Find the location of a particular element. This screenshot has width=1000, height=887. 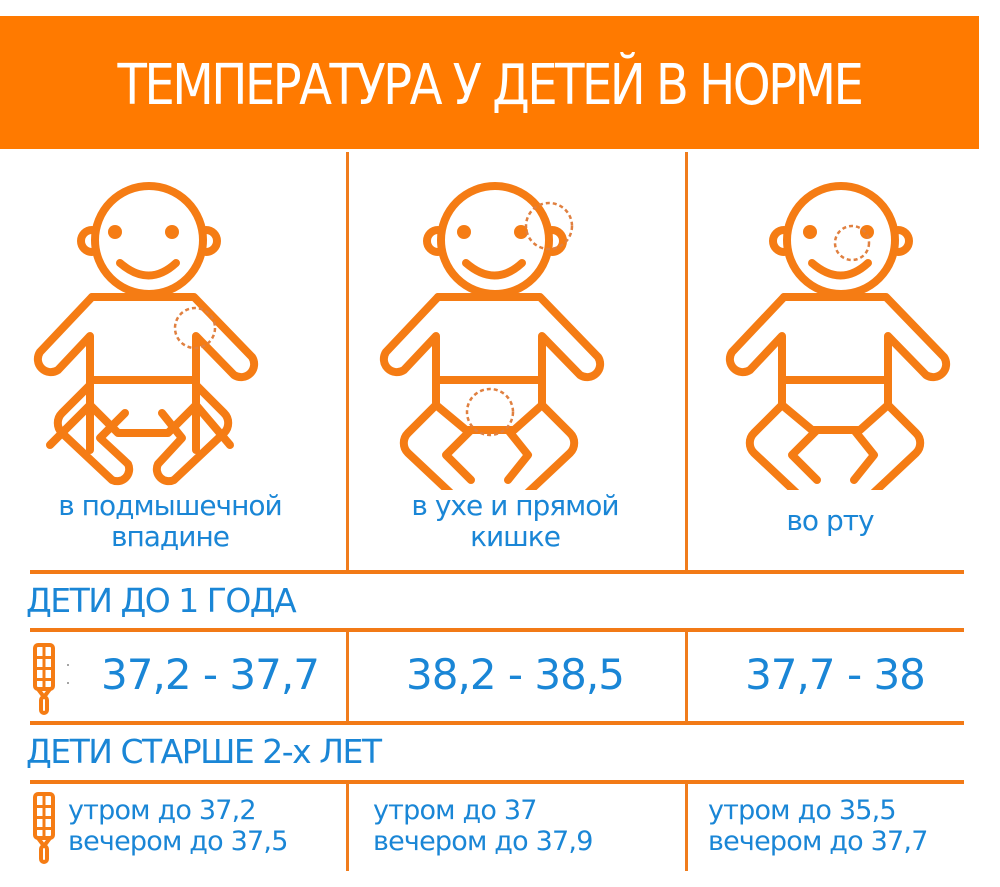

morning-value: утром до 35,5 is located at coordinates (802, 810).